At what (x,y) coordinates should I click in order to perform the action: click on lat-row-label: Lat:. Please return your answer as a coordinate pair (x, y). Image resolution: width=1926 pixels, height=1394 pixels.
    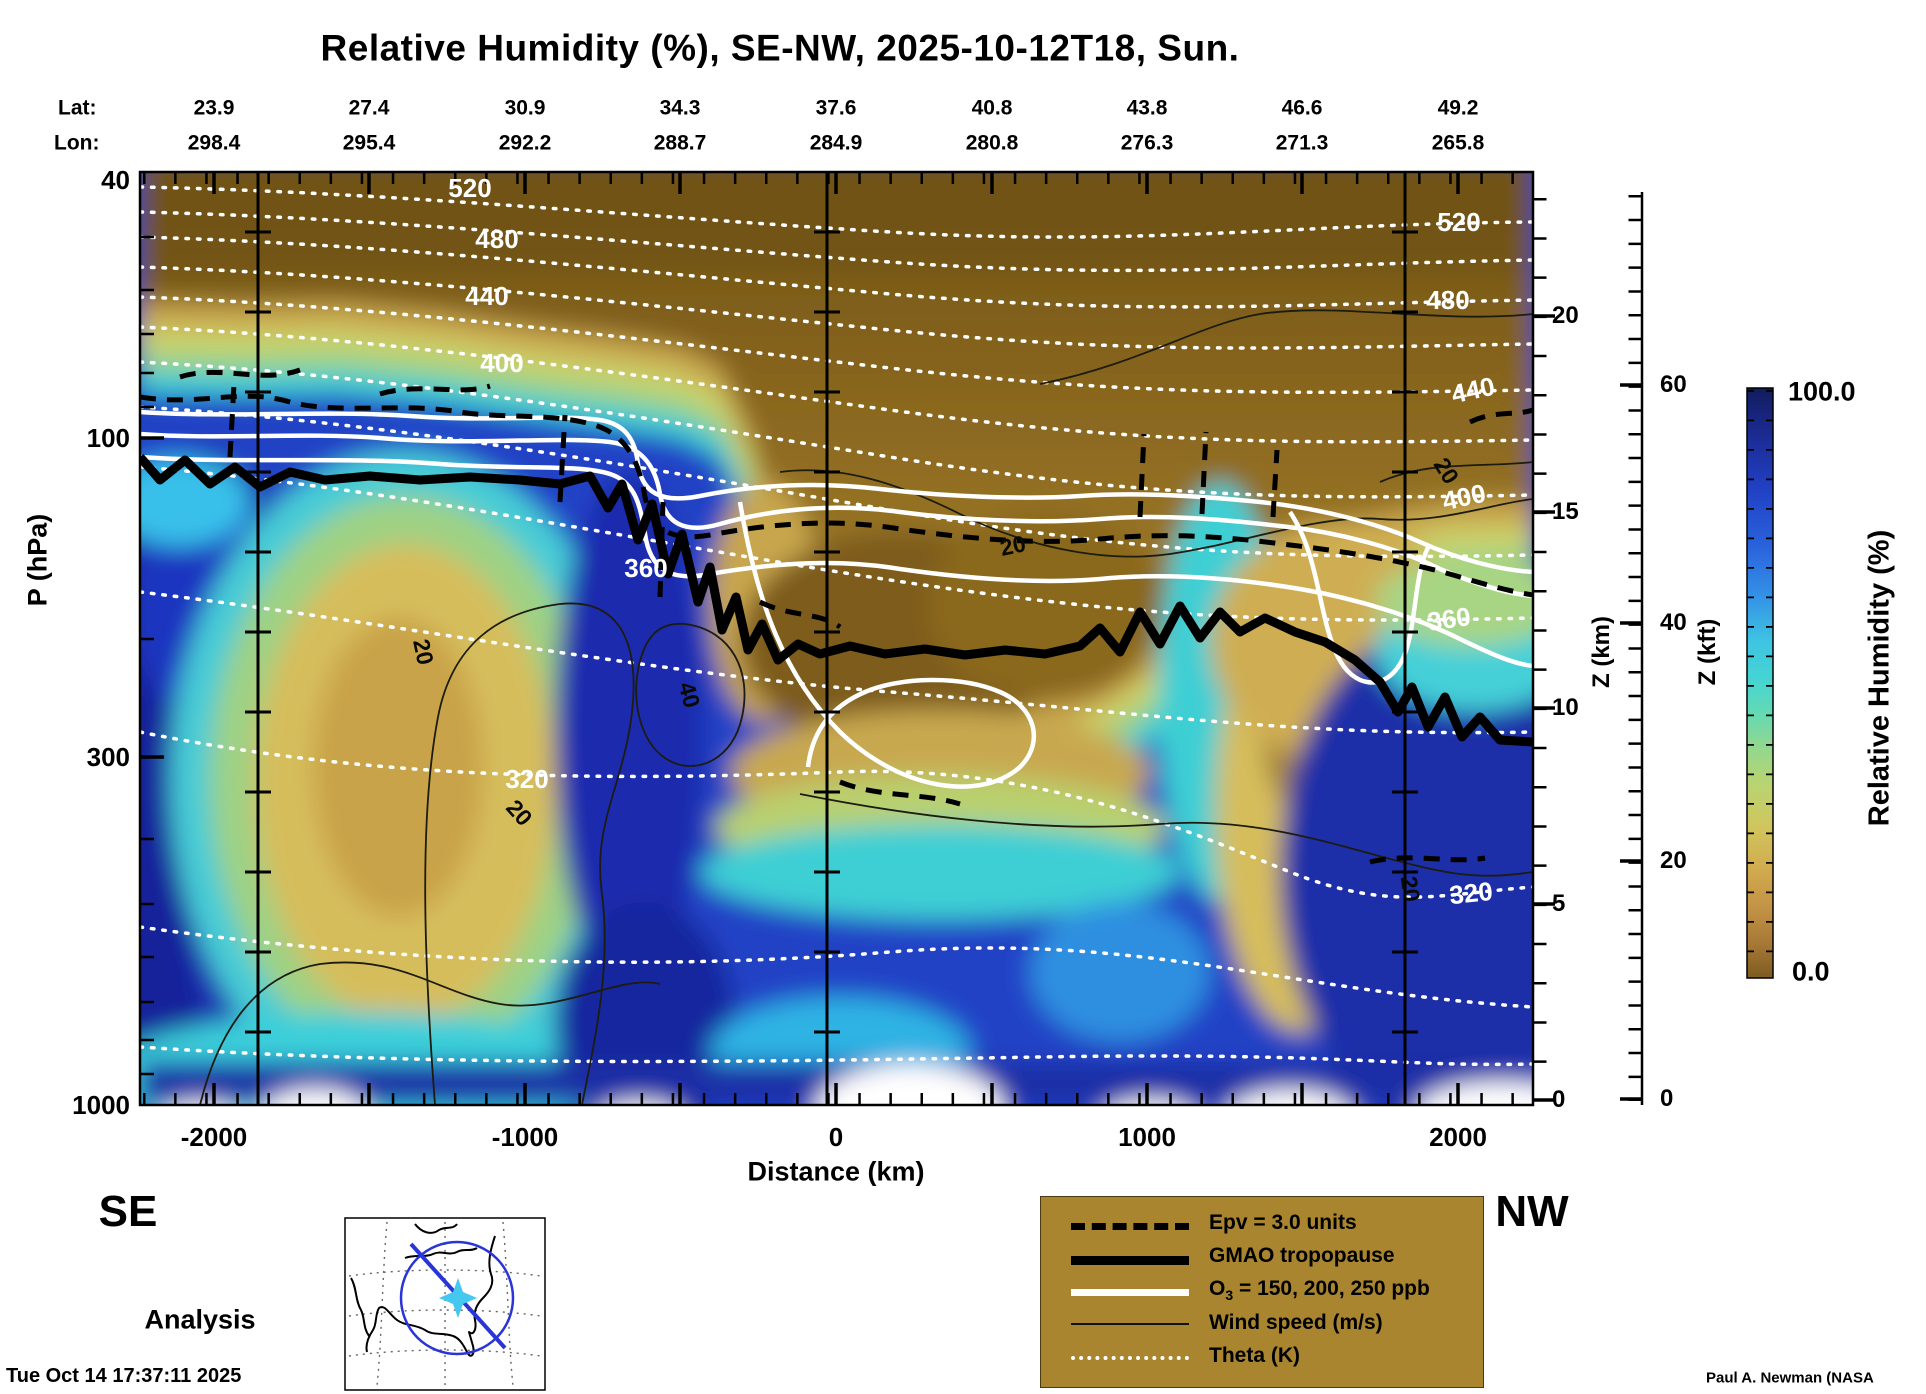
    Looking at the image, I should click on (77, 108).